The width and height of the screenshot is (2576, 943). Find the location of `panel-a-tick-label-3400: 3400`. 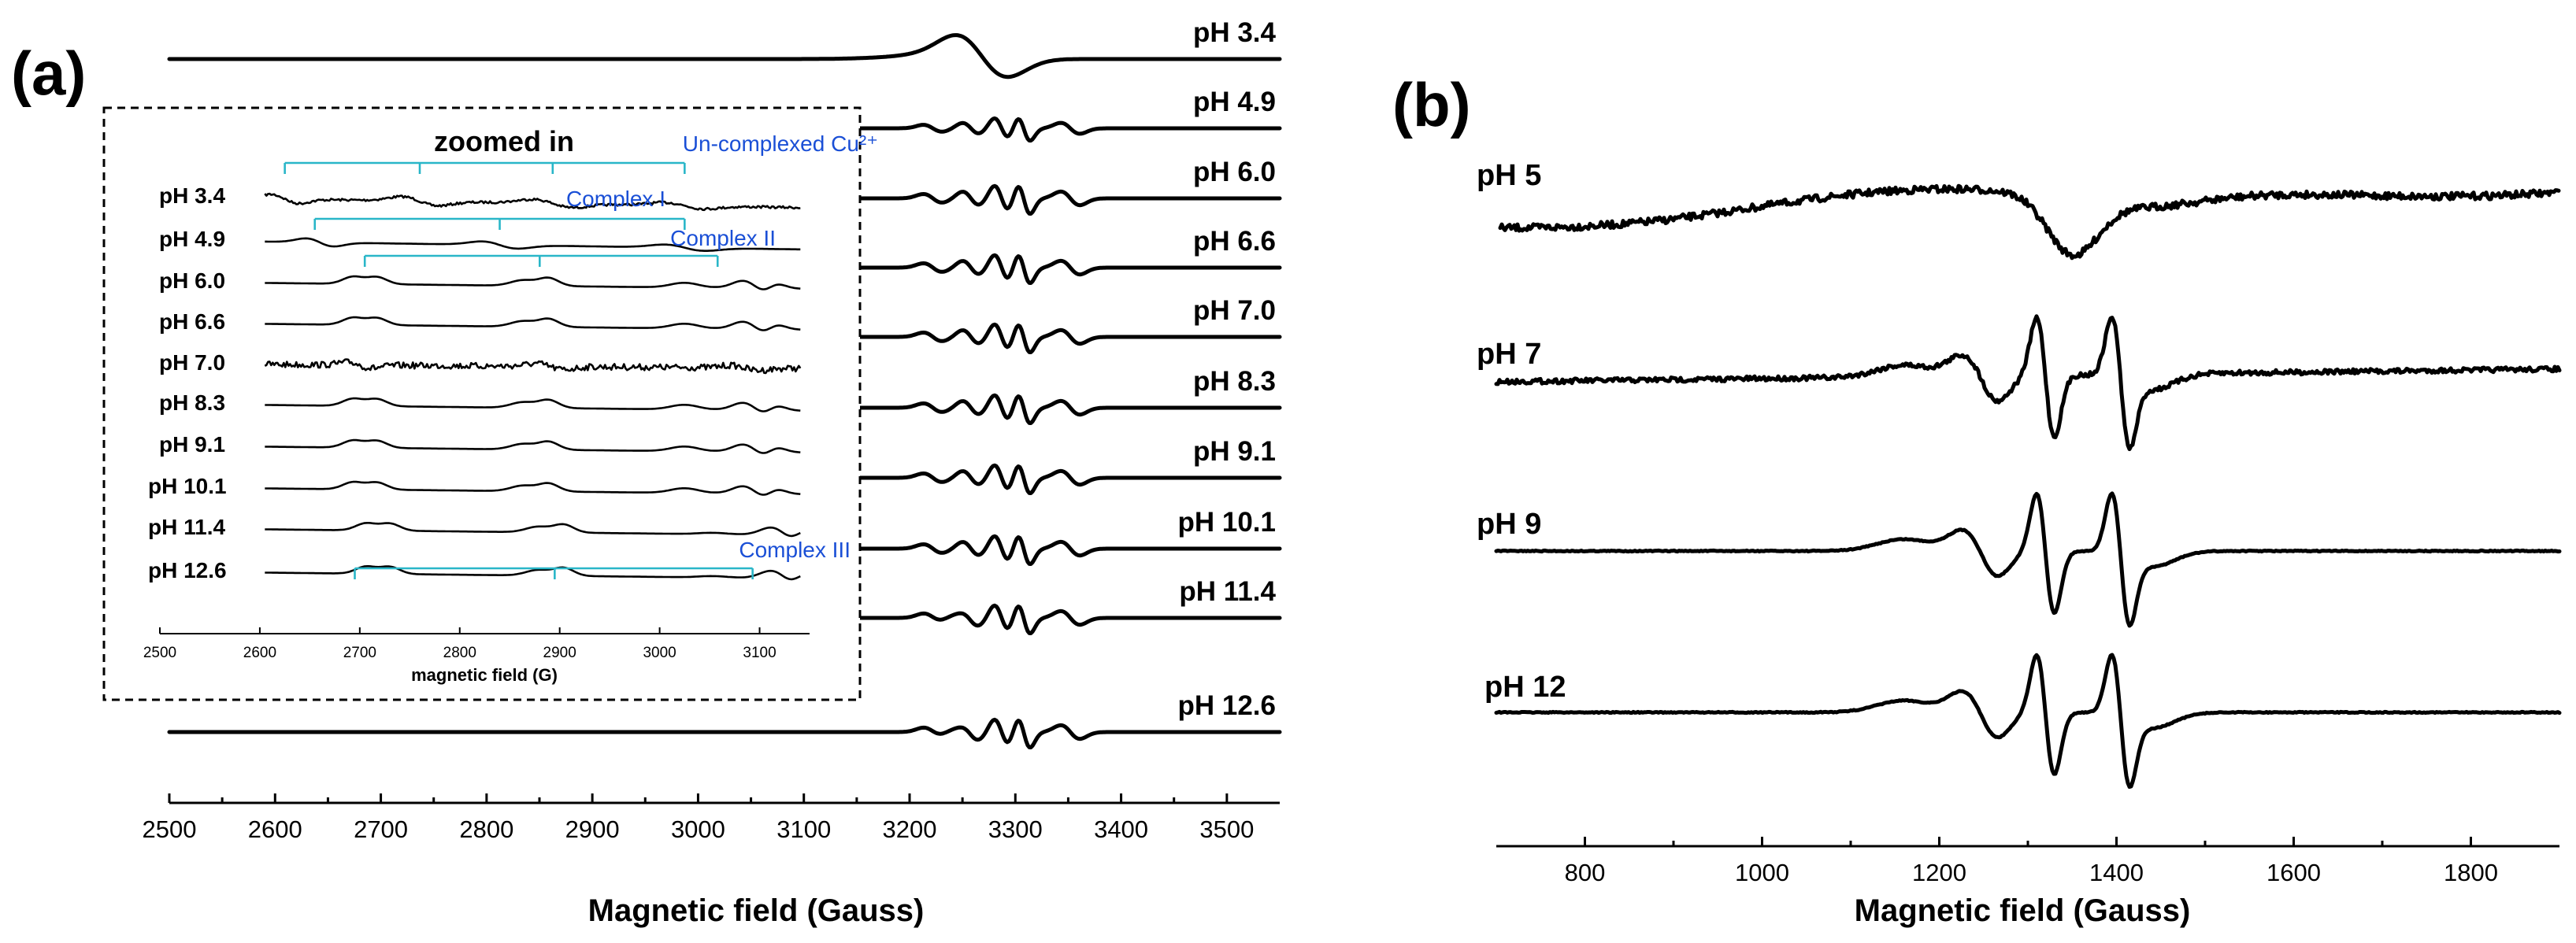

panel-a-tick-label-3400: 3400 is located at coordinates (1121, 829).